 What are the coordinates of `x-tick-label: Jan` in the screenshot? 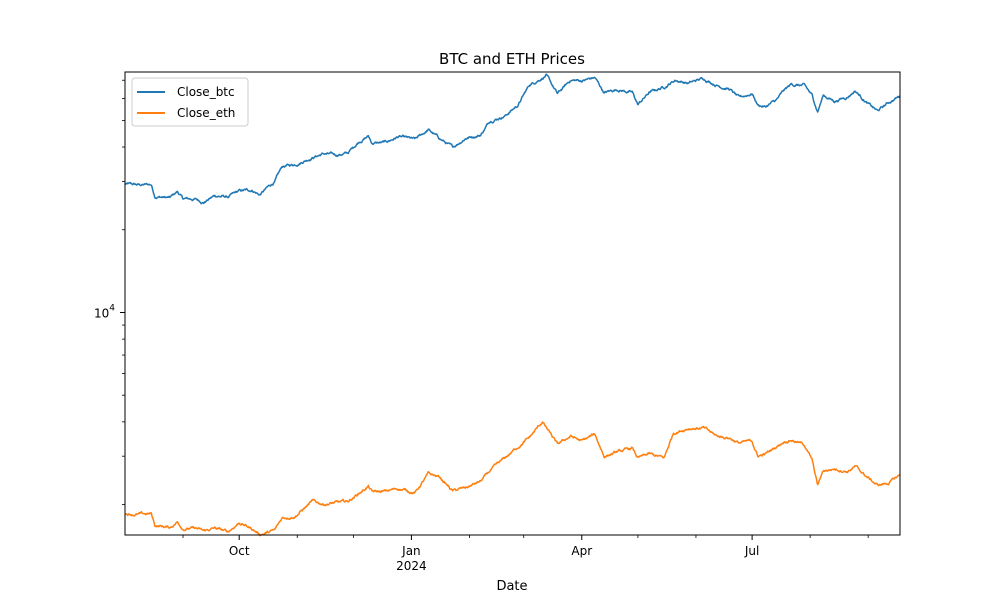 It's located at (411, 551).